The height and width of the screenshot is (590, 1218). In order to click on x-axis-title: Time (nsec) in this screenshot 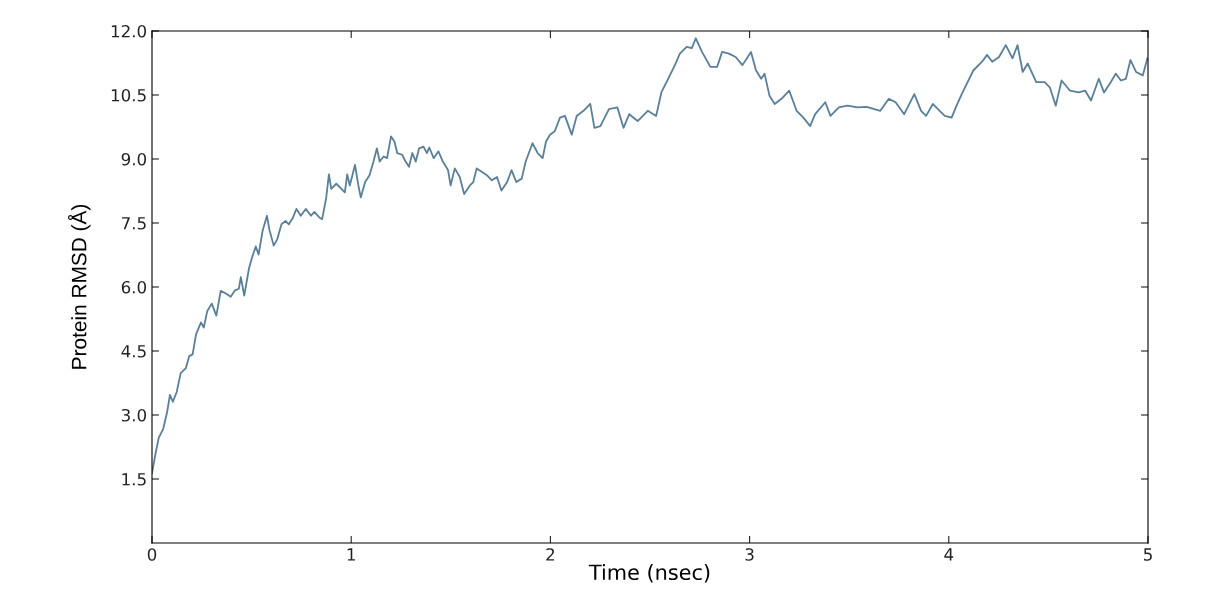, I will do `click(649, 573)`.